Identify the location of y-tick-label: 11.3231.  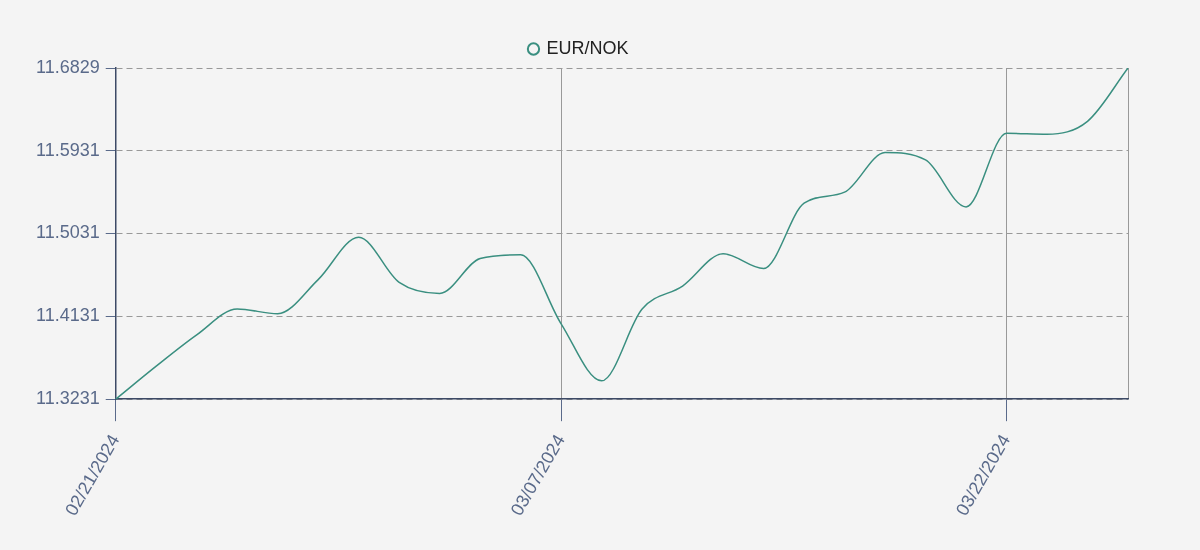
(68, 398).